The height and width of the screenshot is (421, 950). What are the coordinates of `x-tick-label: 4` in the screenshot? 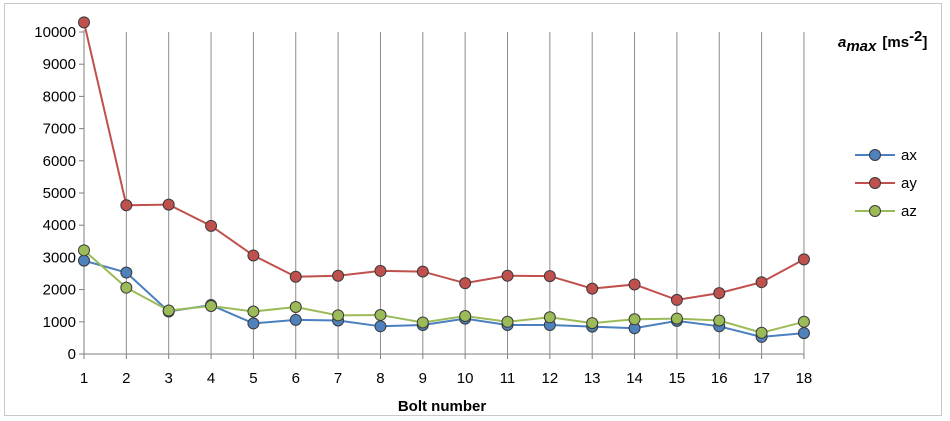 It's located at (211, 378).